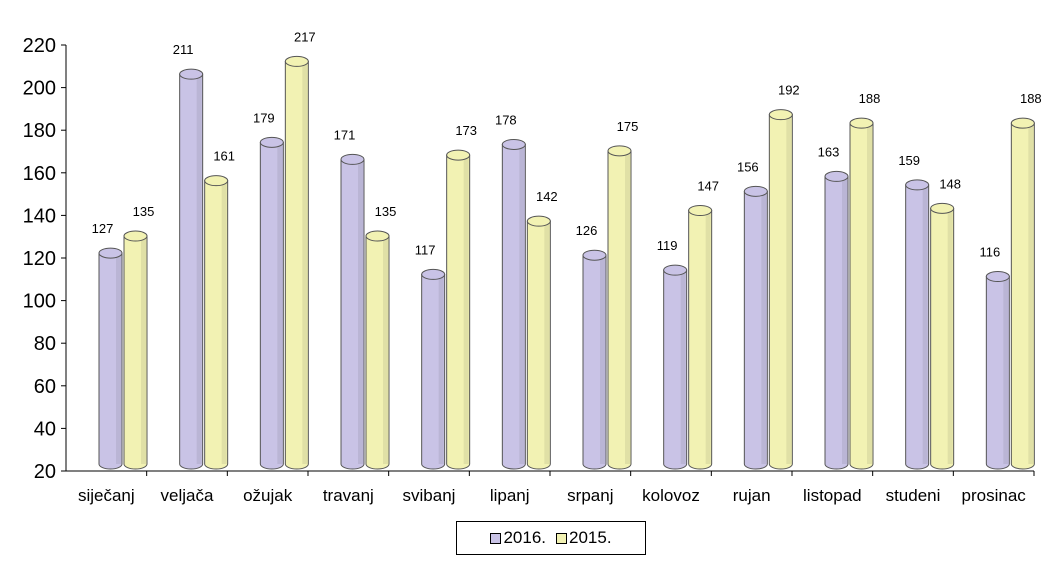 This screenshot has height=579, width=1044. What do you see at coordinates (466, 130) in the screenshot?
I see `data-label: 173` at bounding box center [466, 130].